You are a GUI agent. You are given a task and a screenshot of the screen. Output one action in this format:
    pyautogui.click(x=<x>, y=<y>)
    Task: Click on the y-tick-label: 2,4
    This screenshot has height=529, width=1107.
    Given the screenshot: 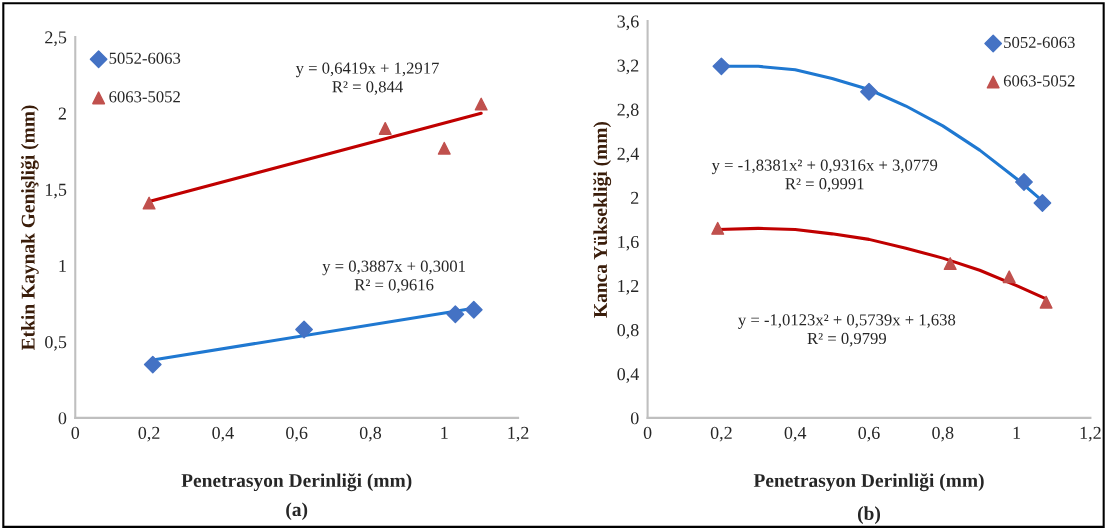 What is the action you would take?
    pyautogui.click(x=628, y=155)
    